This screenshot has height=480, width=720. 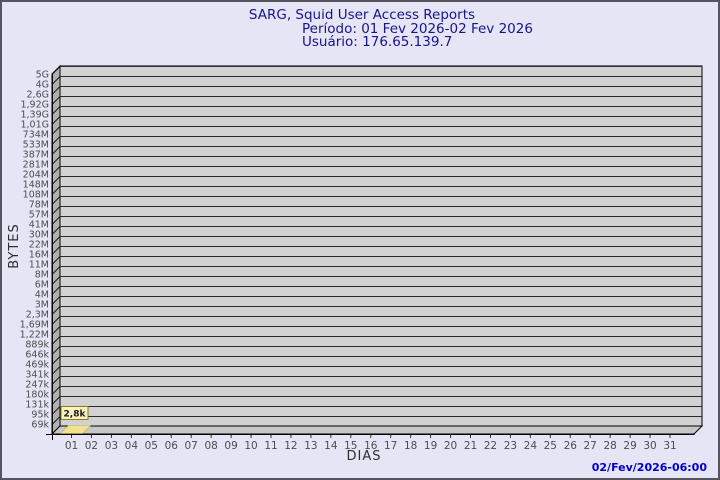 What do you see at coordinates (40, 425) in the screenshot?
I see `y-axis-tick-label: 69k` at bounding box center [40, 425].